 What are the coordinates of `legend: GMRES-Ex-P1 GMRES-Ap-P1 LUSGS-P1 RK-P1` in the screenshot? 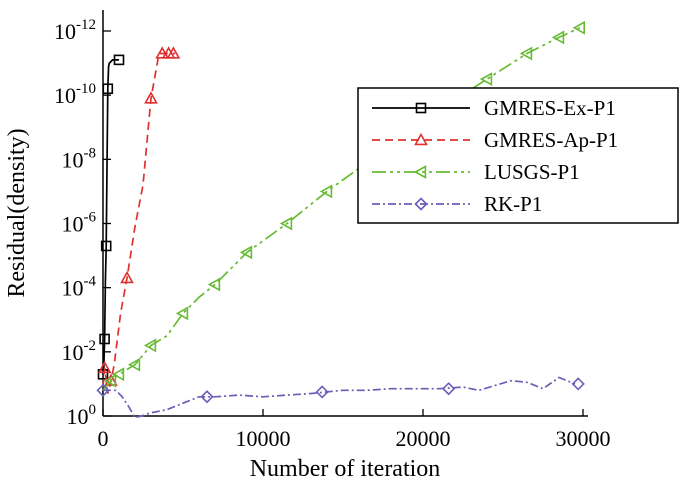 It's located at (518, 155).